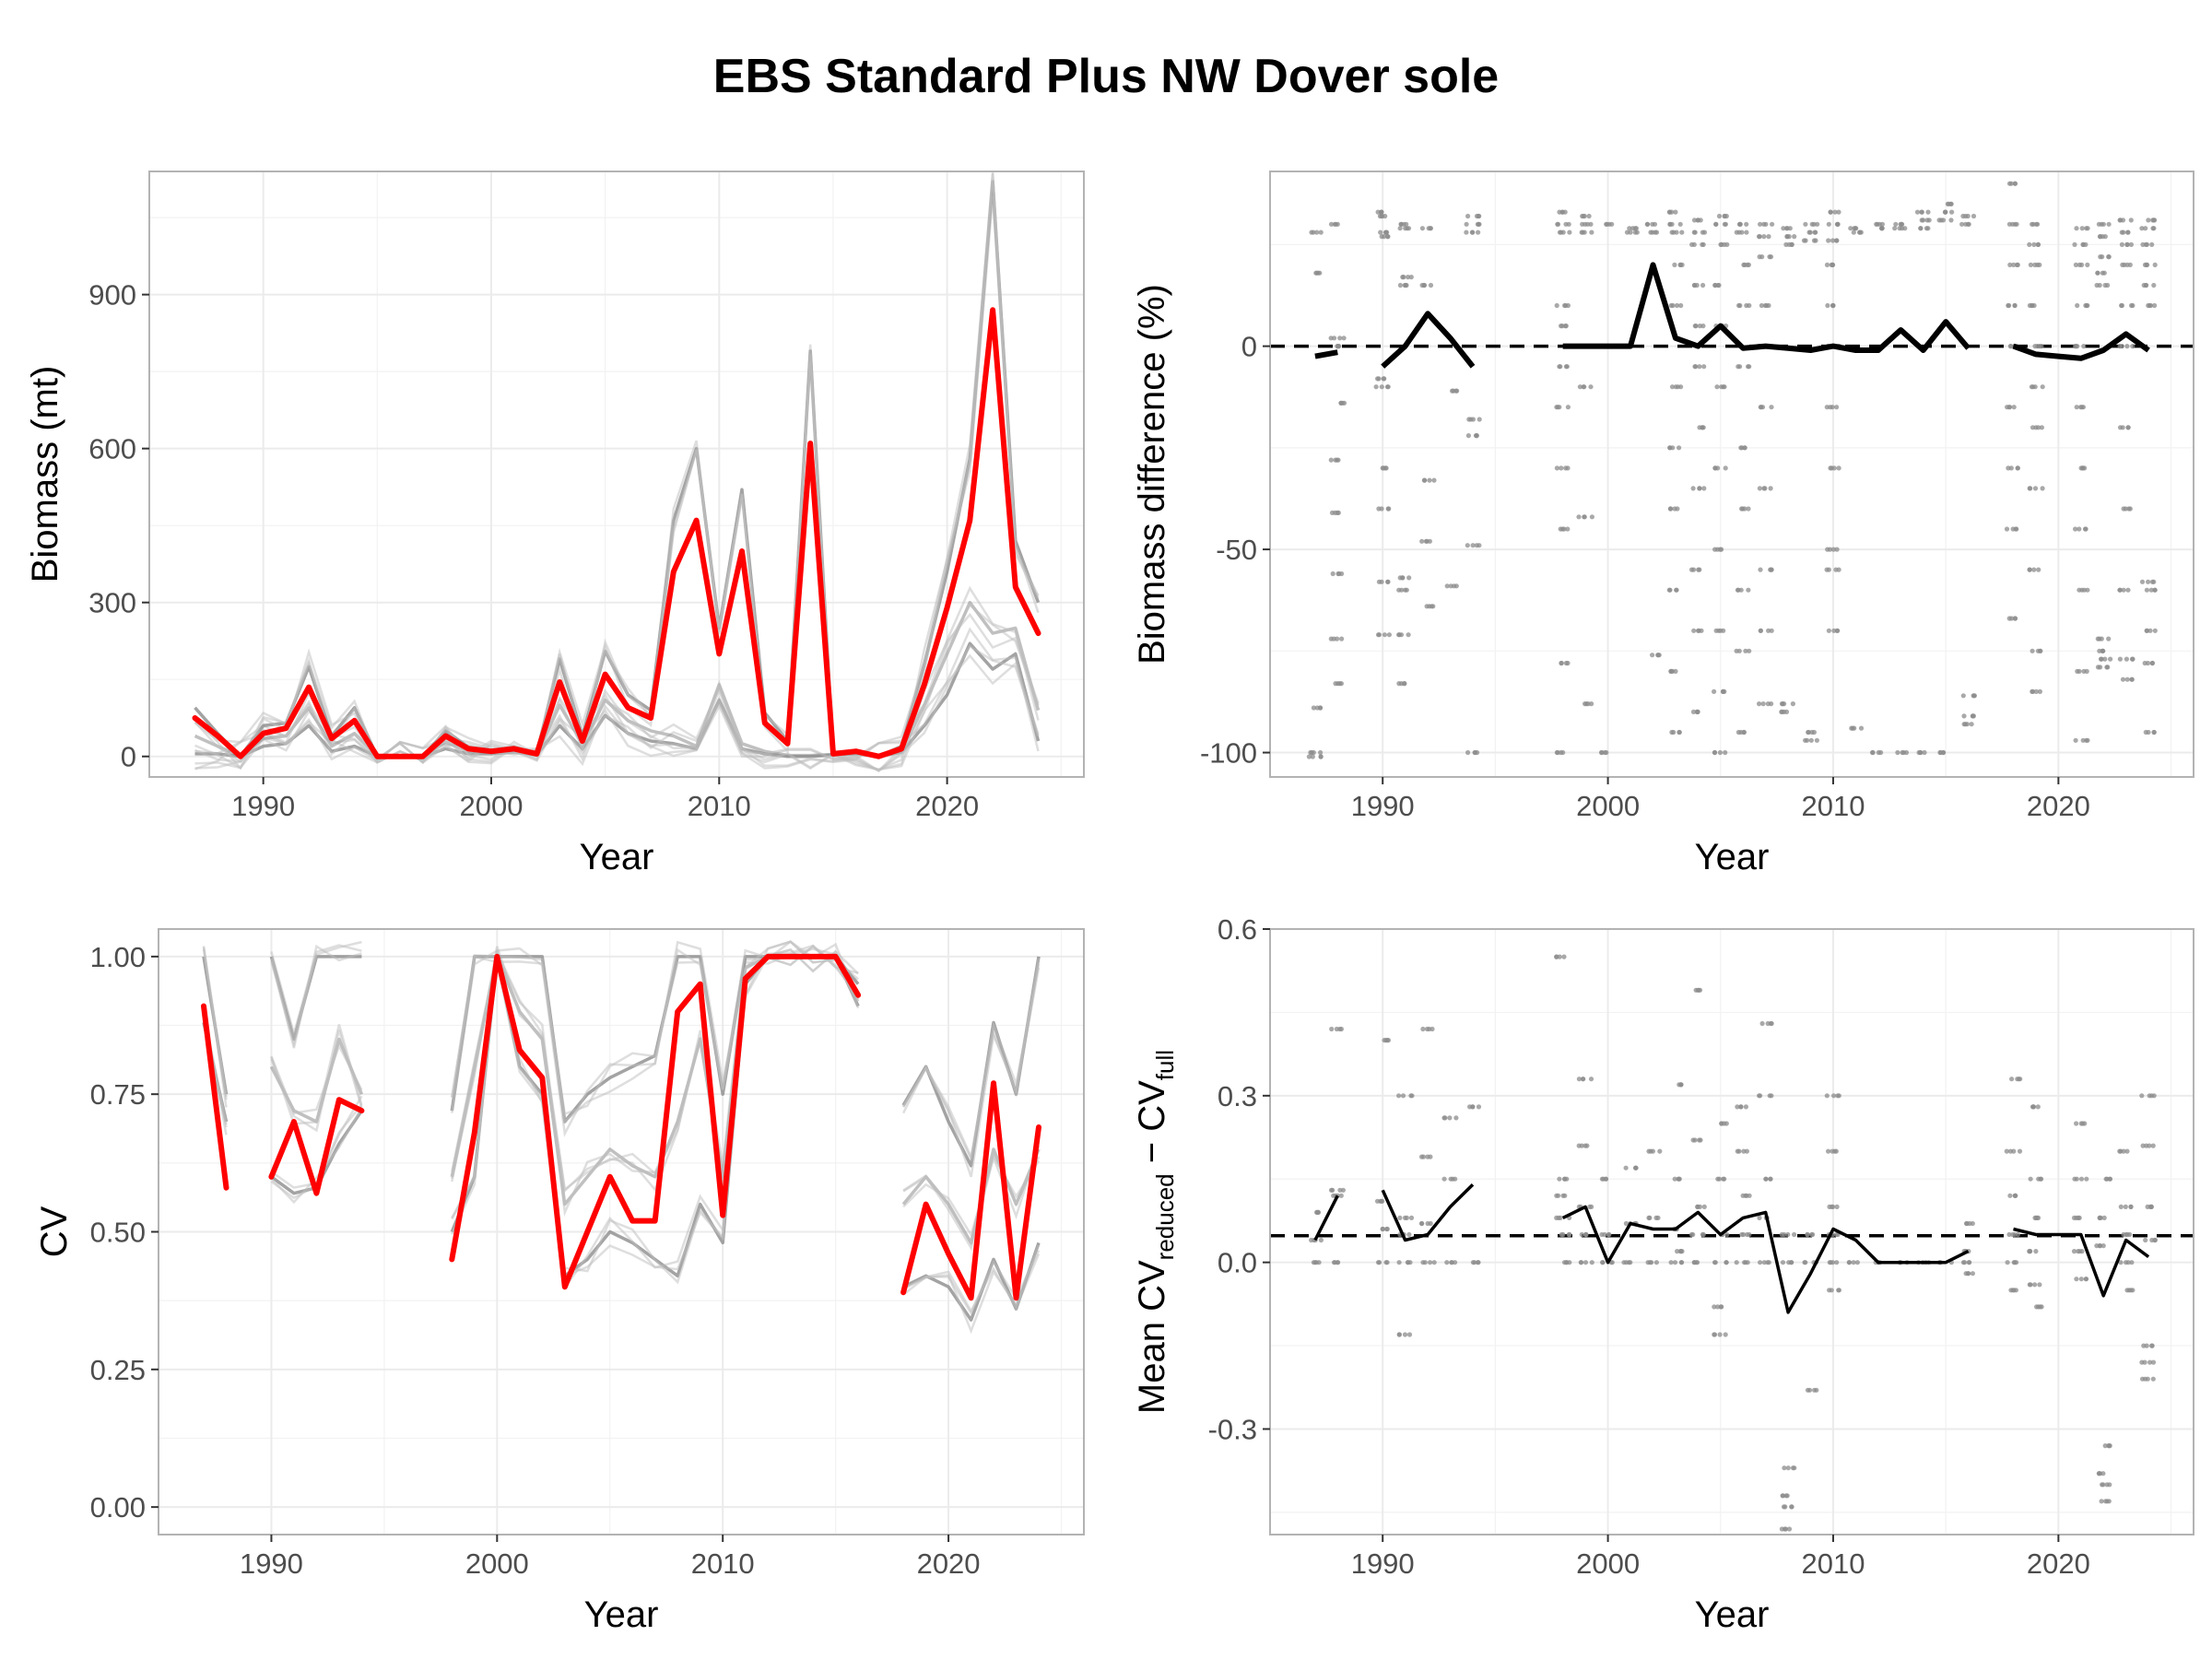 This screenshot has width=2212, height=1659. What do you see at coordinates (1765, 1259) in the screenshot?
I see `mean-line` at bounding box center [1765, 1259].